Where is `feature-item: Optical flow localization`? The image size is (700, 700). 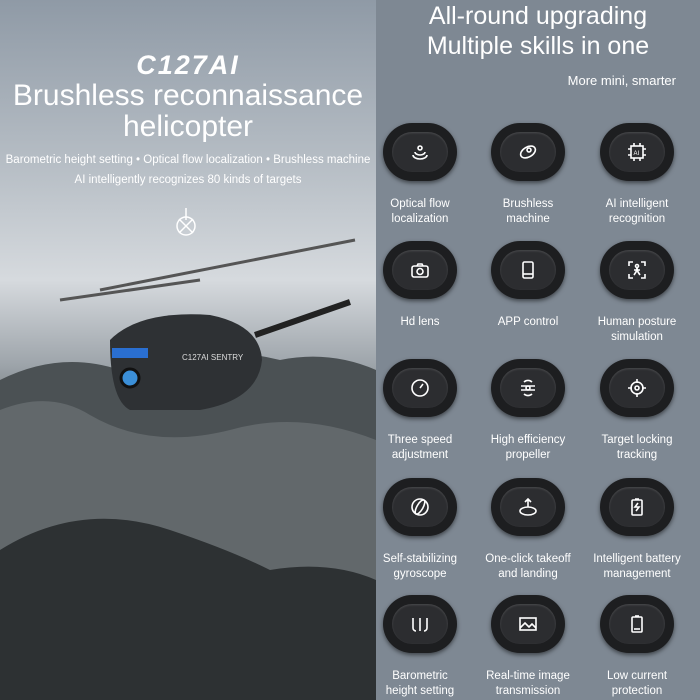 feature-item: Optical flow localization is located at coordinates (420, 175).